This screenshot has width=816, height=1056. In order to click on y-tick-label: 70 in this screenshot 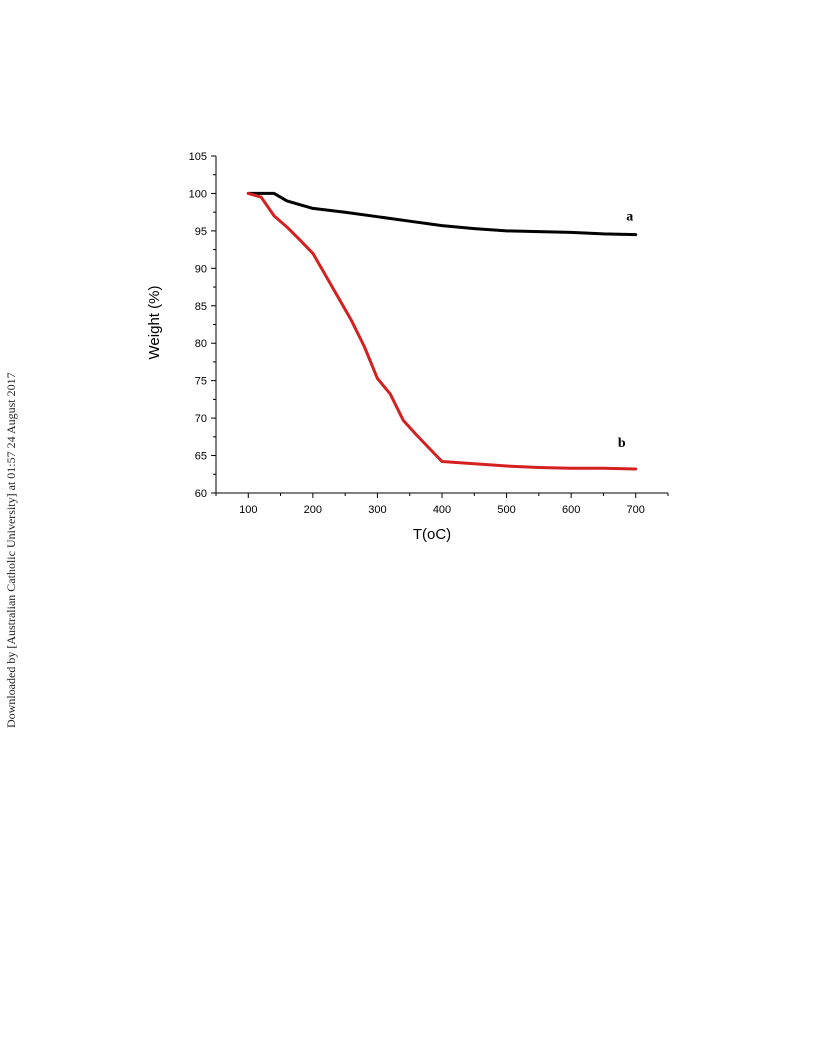, I will do `click(201, 419)`.